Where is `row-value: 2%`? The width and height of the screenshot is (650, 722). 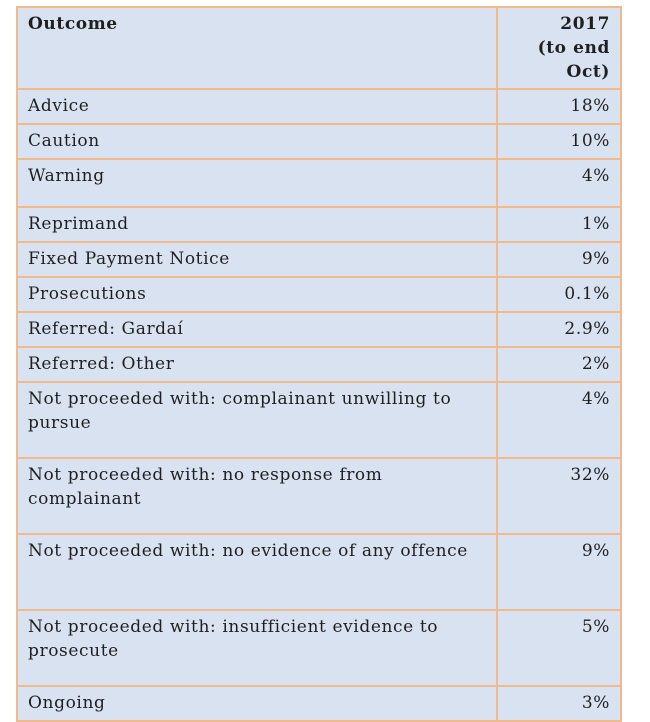 row-value: 2% is located at coordinates (559, 364).